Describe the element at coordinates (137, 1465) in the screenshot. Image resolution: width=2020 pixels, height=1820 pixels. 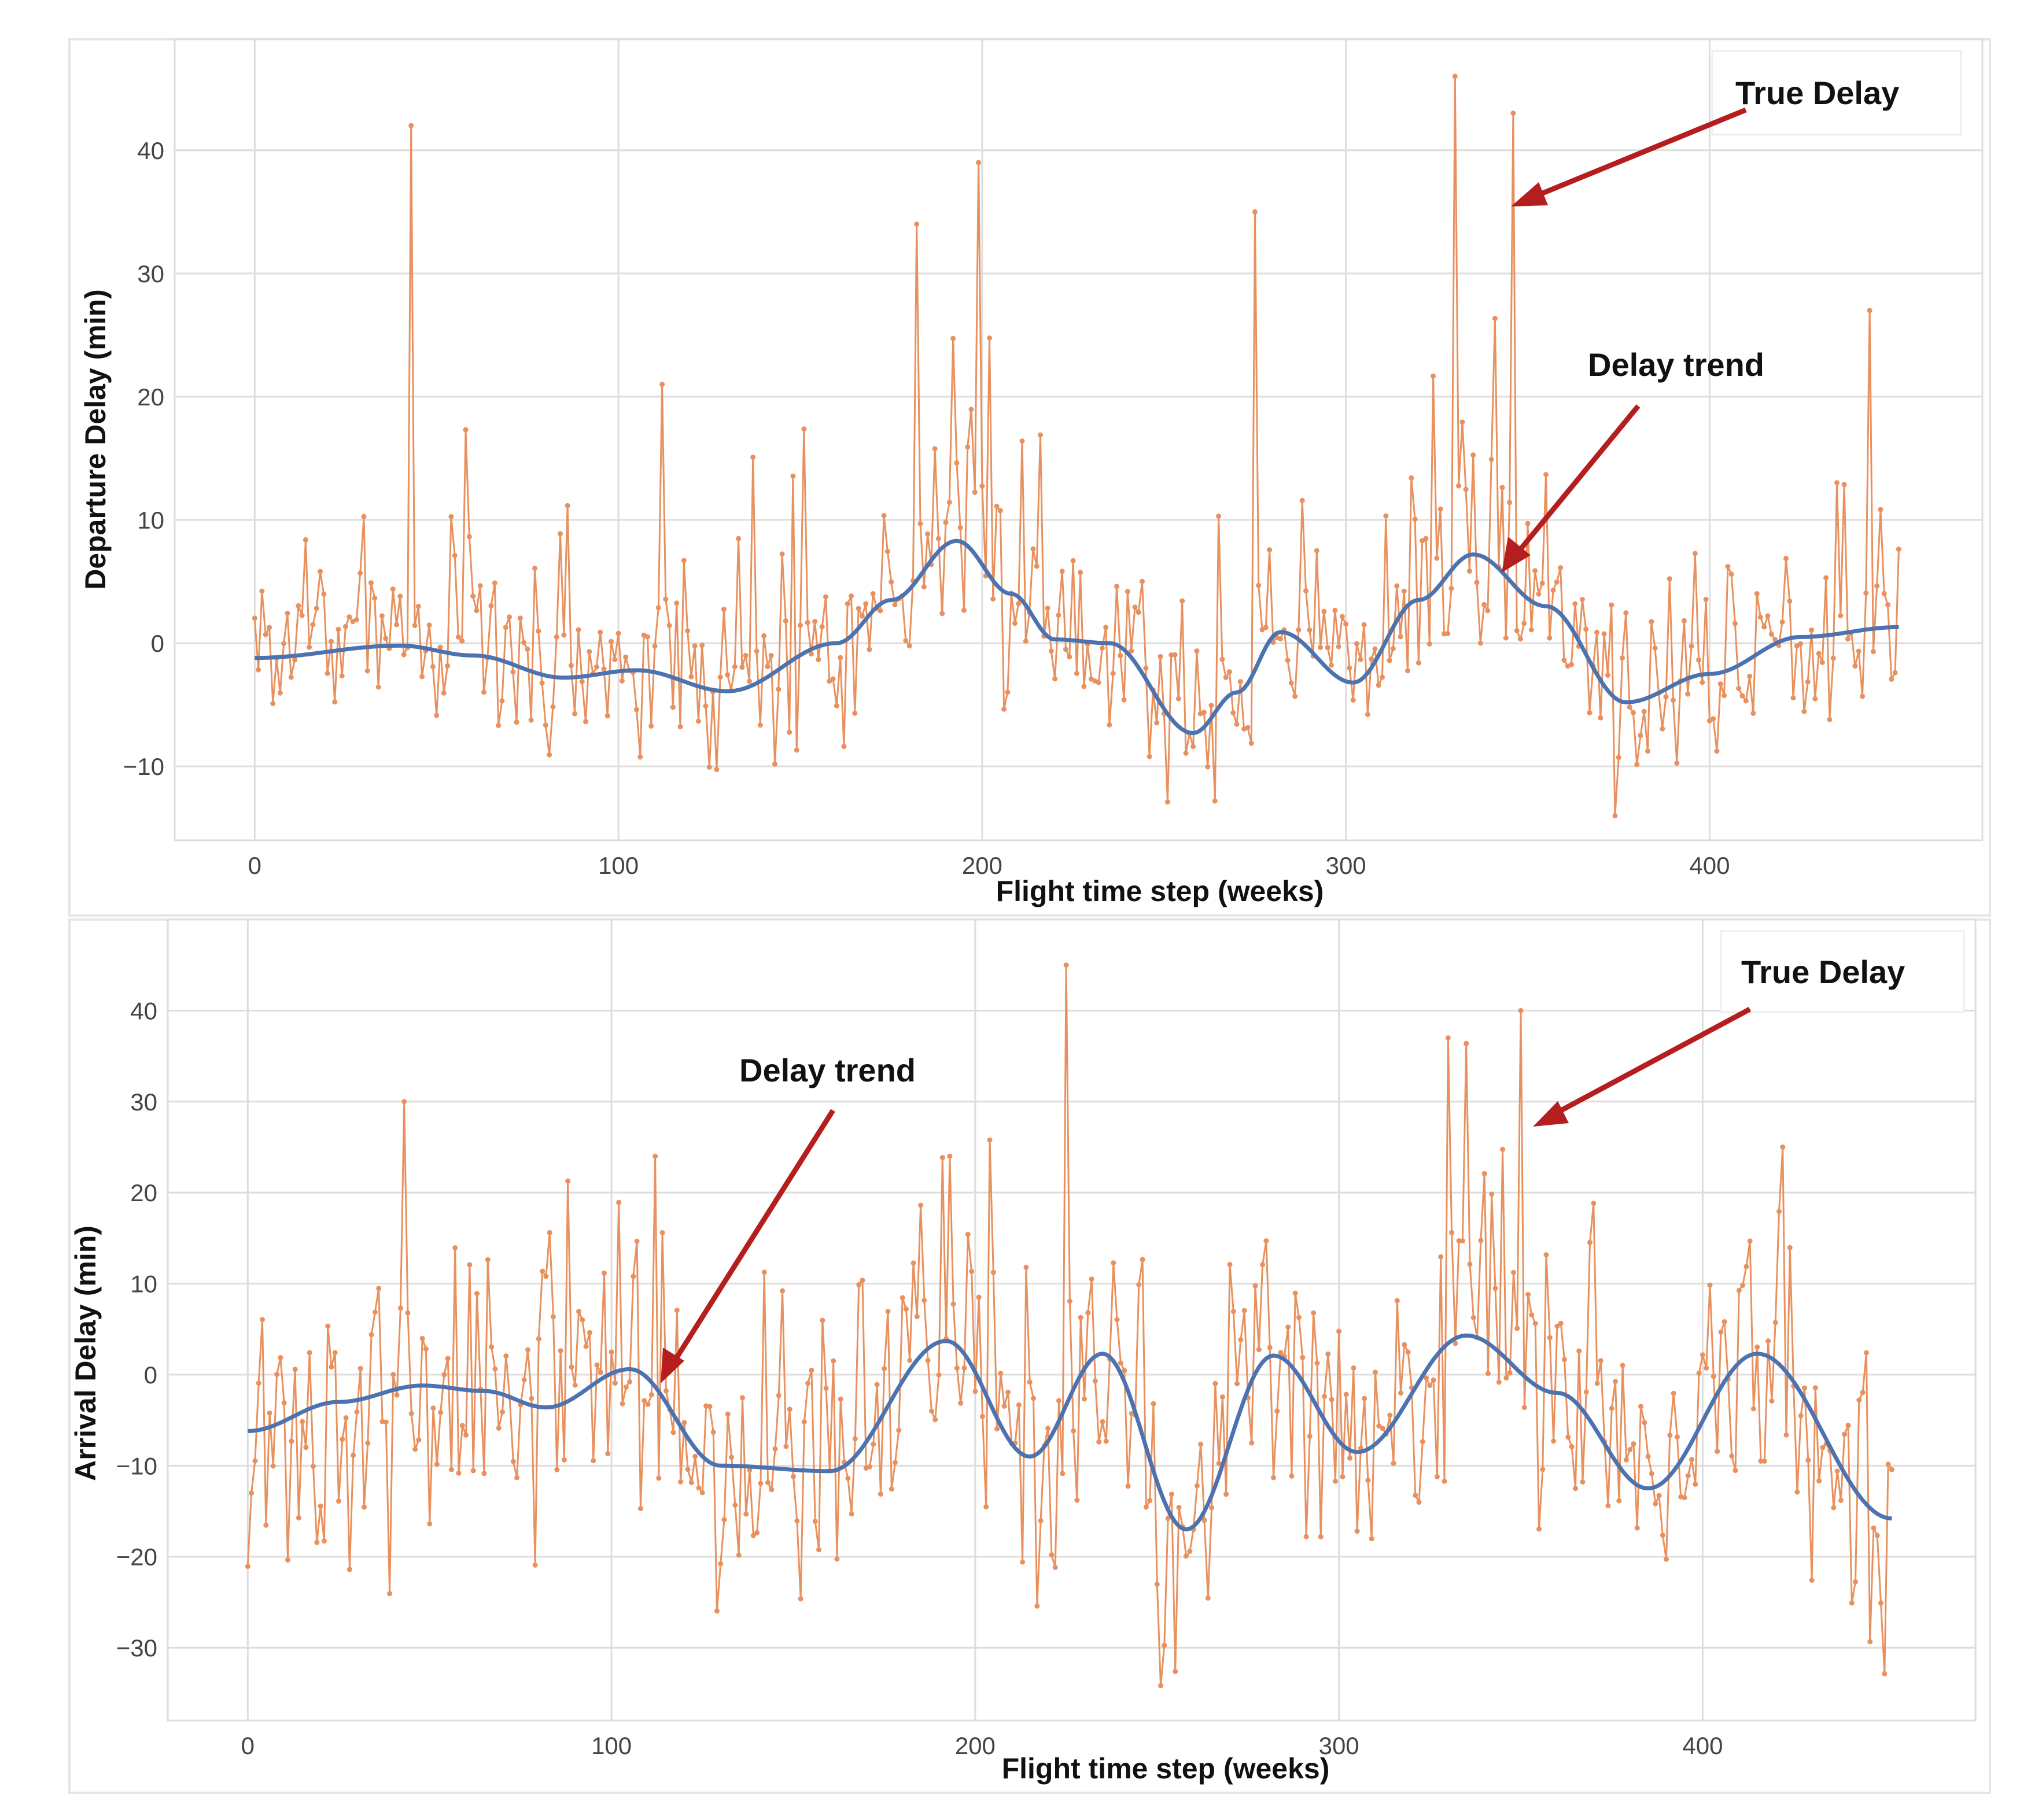
I see `chart2-ytick-label: −10` at that location.